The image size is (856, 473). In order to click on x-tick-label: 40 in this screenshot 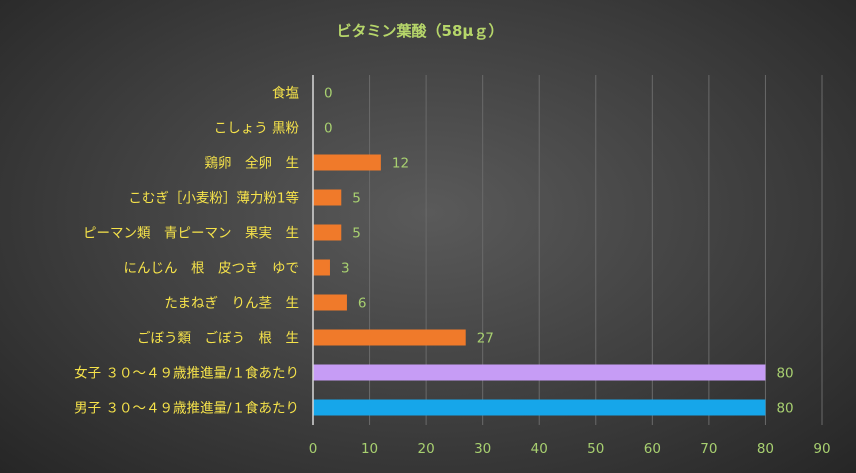, I will do `click(539, 449)`.